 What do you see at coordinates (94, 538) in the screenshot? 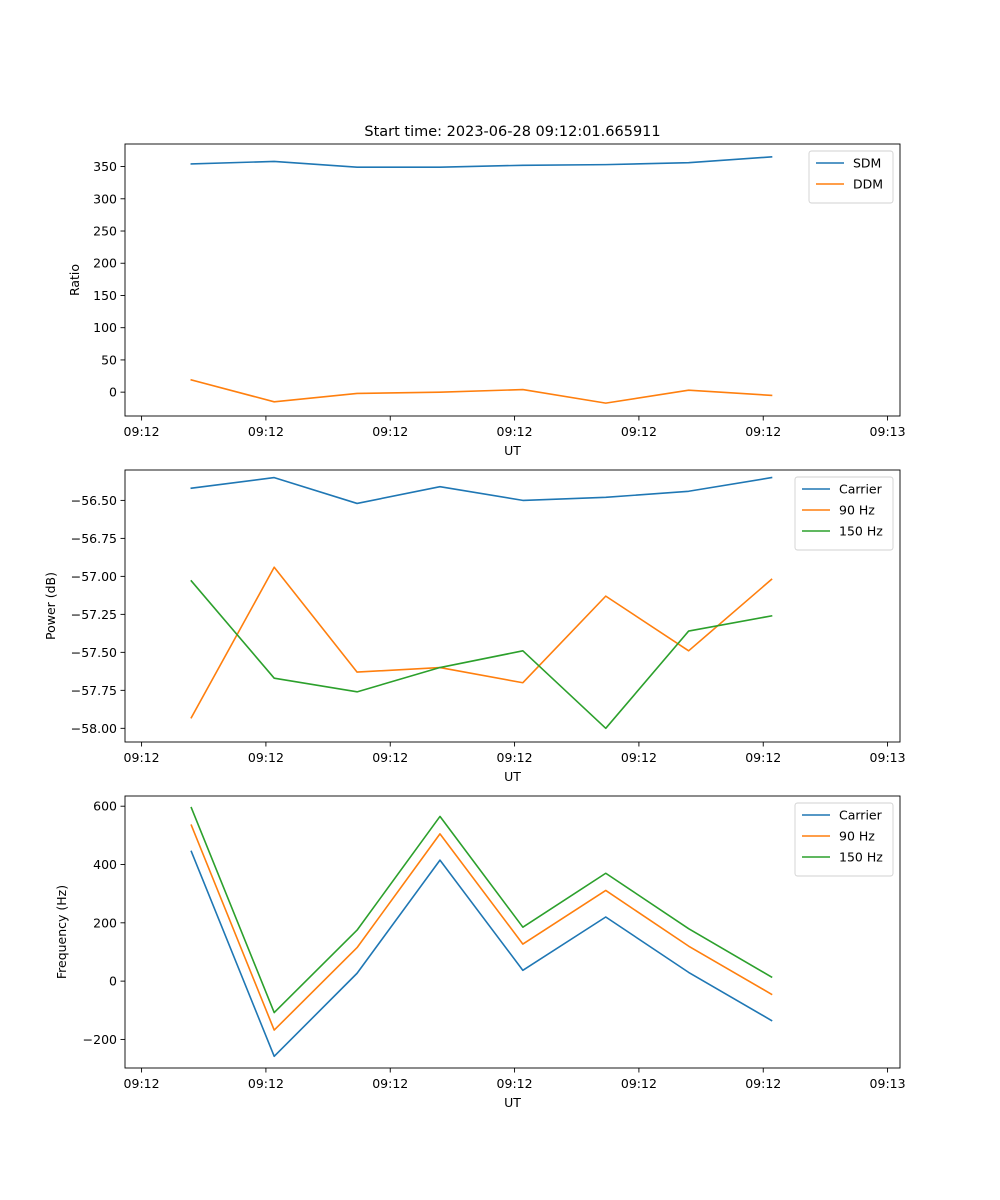
I see `y-tick-label: −56.75` at bounding box center [94, 538].